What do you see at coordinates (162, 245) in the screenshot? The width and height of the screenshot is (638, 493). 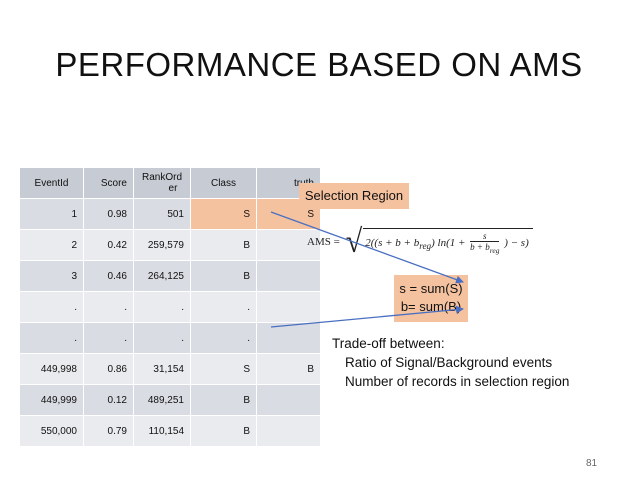 I see `cell-rankorder: 259,579` at bounding box center [162, 245].